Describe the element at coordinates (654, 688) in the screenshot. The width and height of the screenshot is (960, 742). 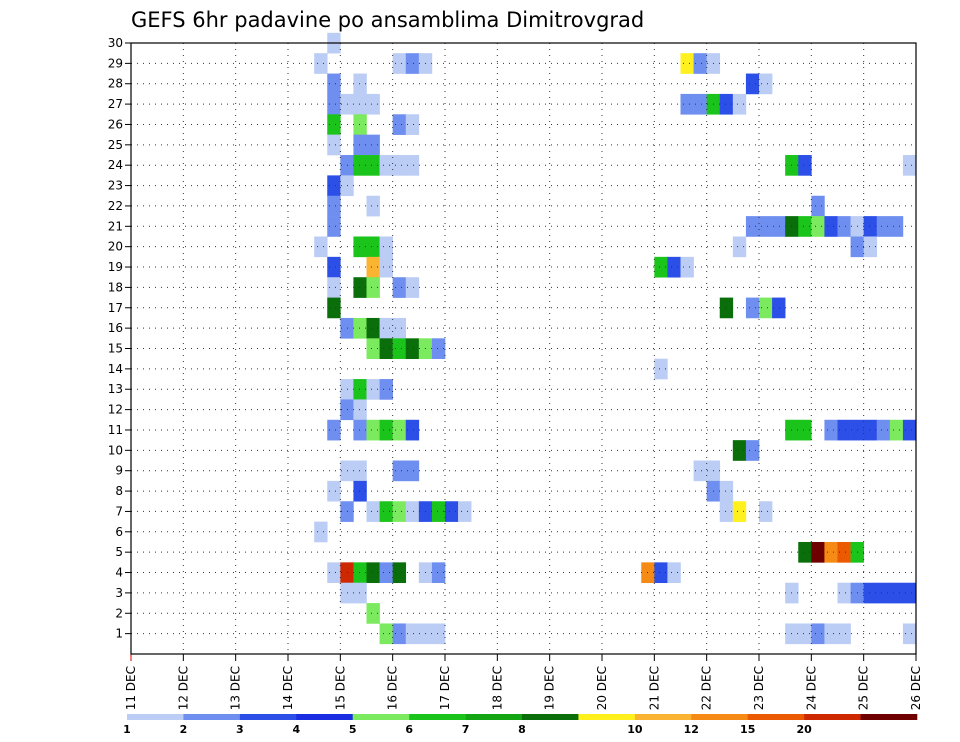
I see `x-tick-label: 21 DEC` at that location.